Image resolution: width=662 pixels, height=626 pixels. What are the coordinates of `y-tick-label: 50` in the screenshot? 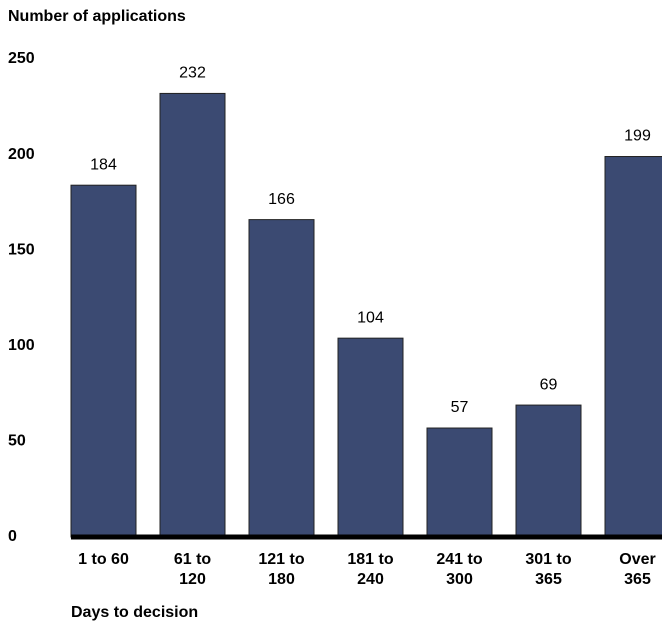 It's located at (17, 441).